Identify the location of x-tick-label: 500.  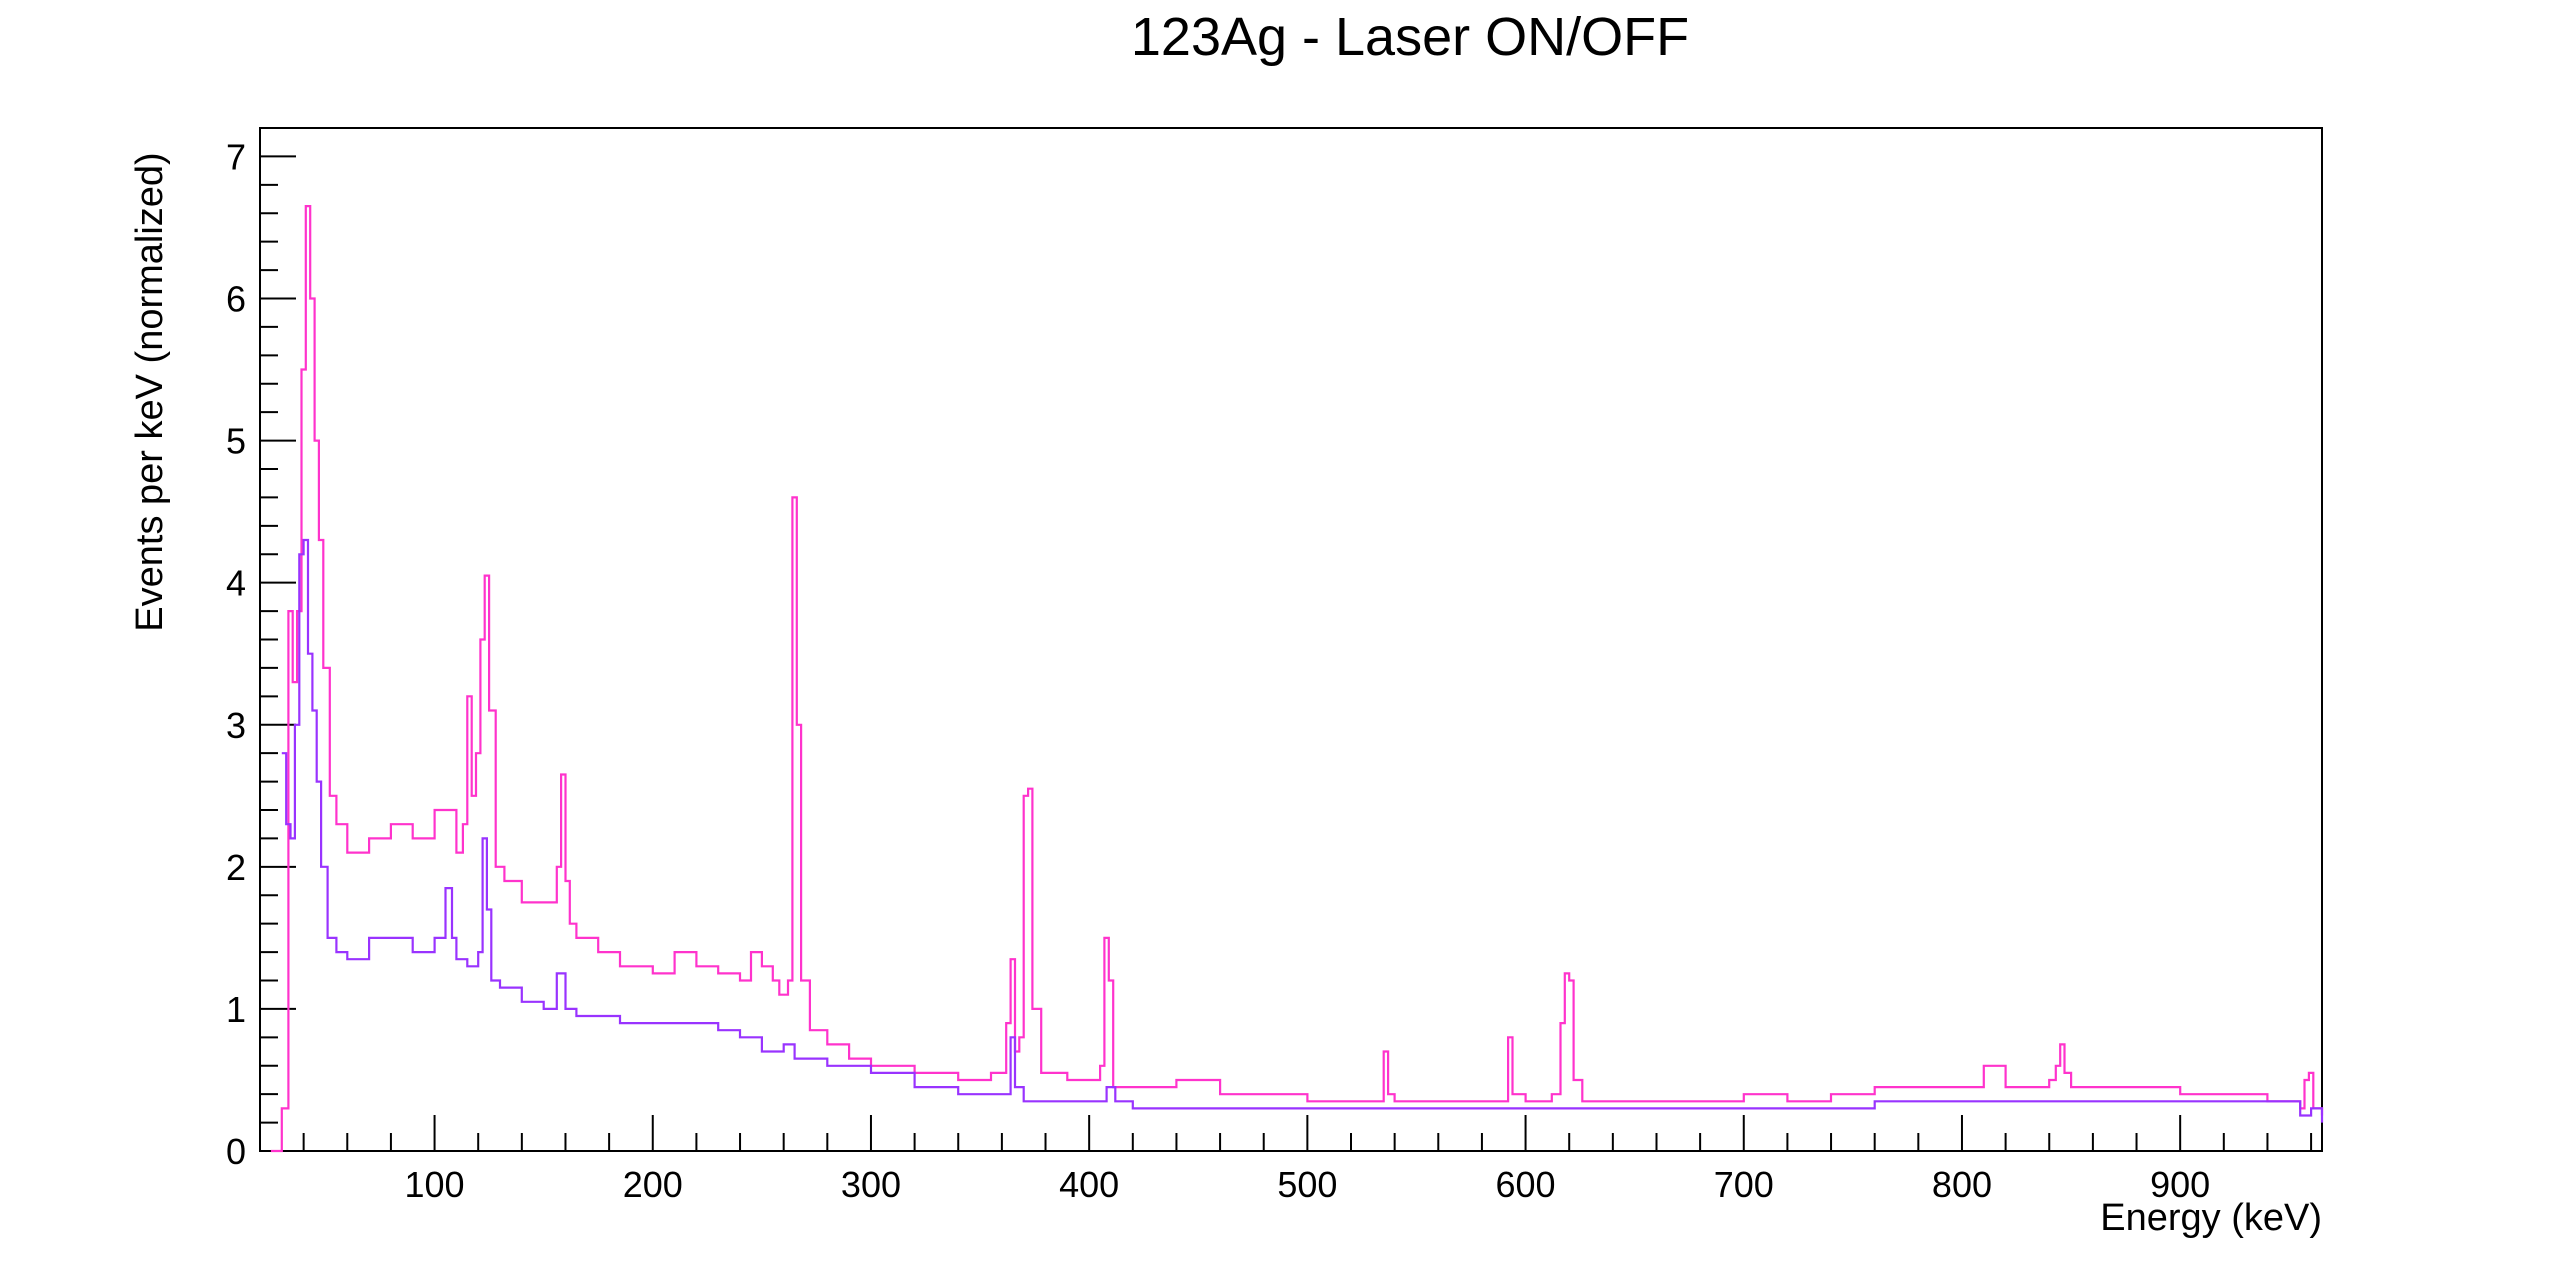
(1307, 1184).